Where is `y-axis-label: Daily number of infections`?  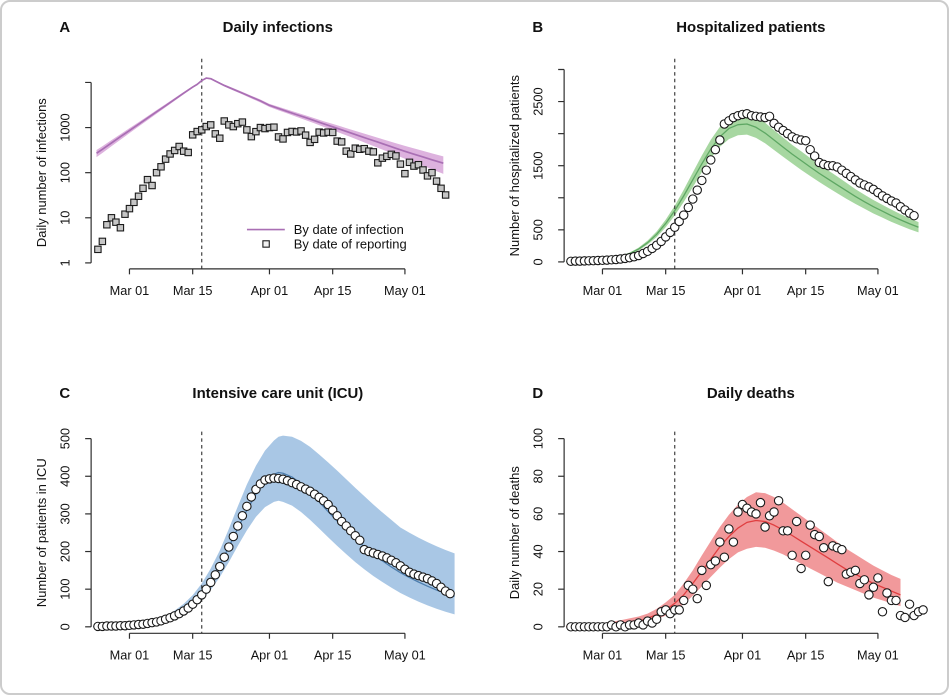 y-axis-label: Daily number of infections is located at coordinates (41, 172).